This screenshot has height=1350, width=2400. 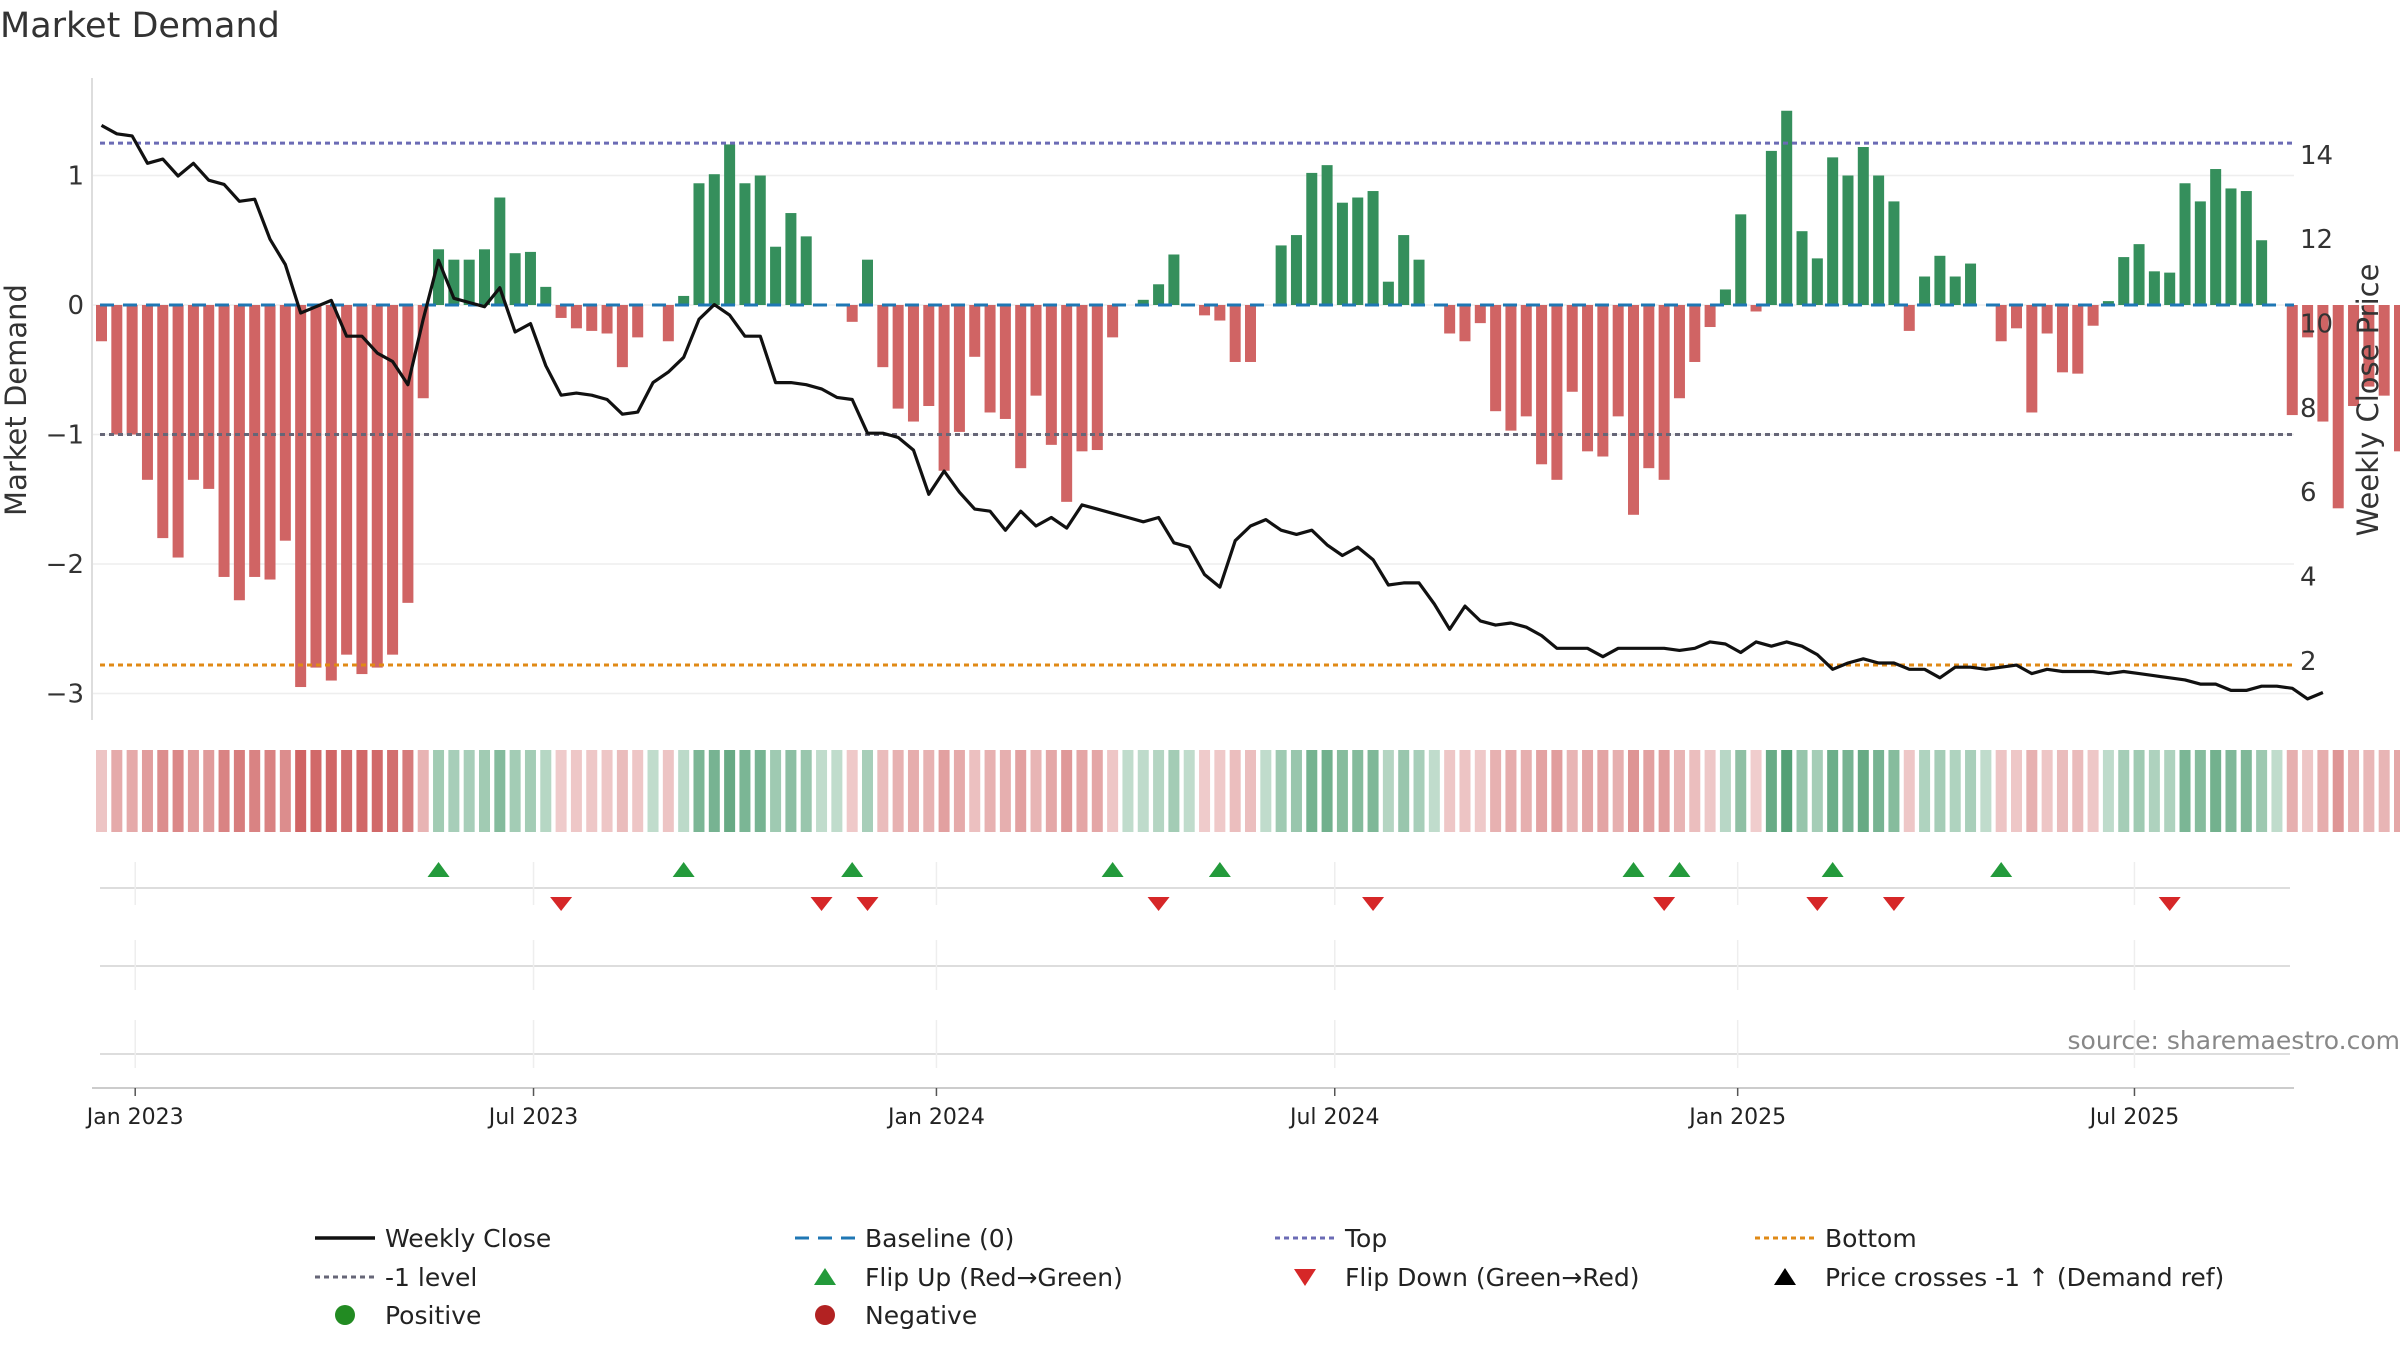 I want to click on legend-item: Flip Up (Red→Green), so click(x=968, y=1277).